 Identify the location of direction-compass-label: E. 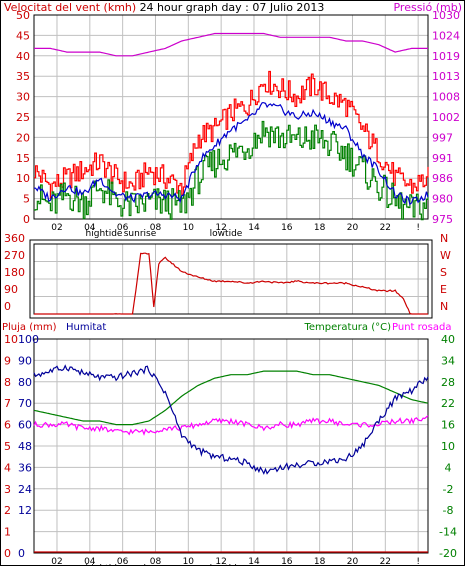
(443, 289).